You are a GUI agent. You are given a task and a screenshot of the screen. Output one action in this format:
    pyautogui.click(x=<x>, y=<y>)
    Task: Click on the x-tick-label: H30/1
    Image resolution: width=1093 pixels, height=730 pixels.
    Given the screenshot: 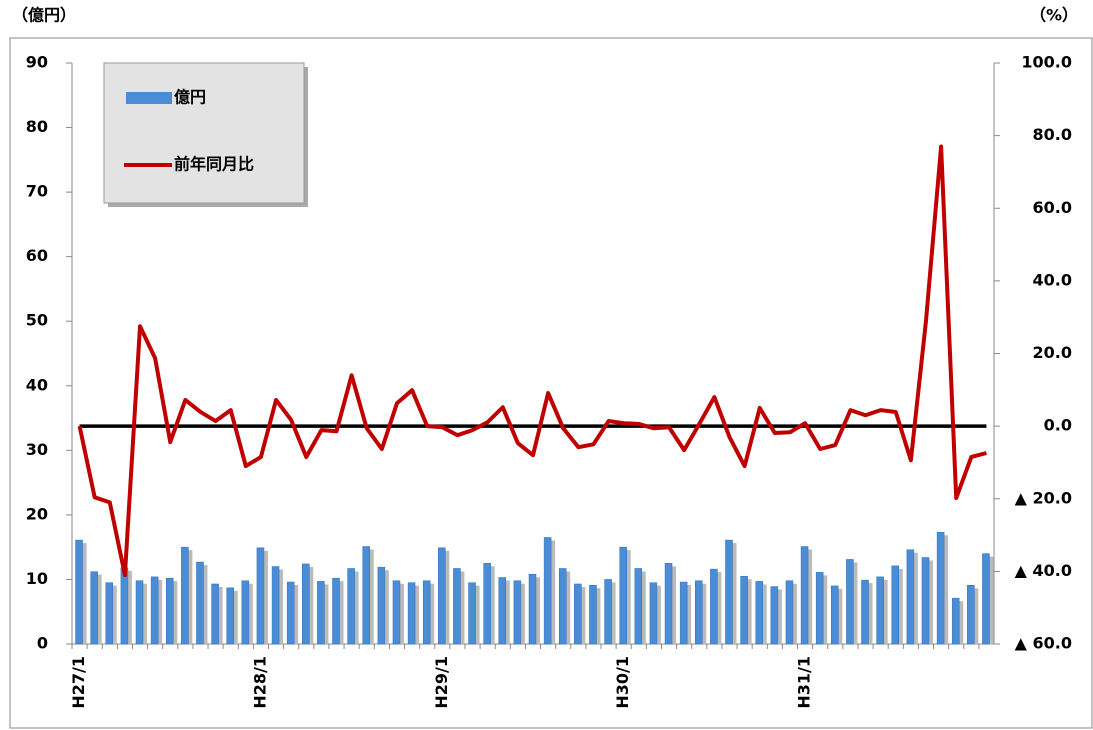 What is the action you would take?
    pyautogui.click(x=622, y=682)
    